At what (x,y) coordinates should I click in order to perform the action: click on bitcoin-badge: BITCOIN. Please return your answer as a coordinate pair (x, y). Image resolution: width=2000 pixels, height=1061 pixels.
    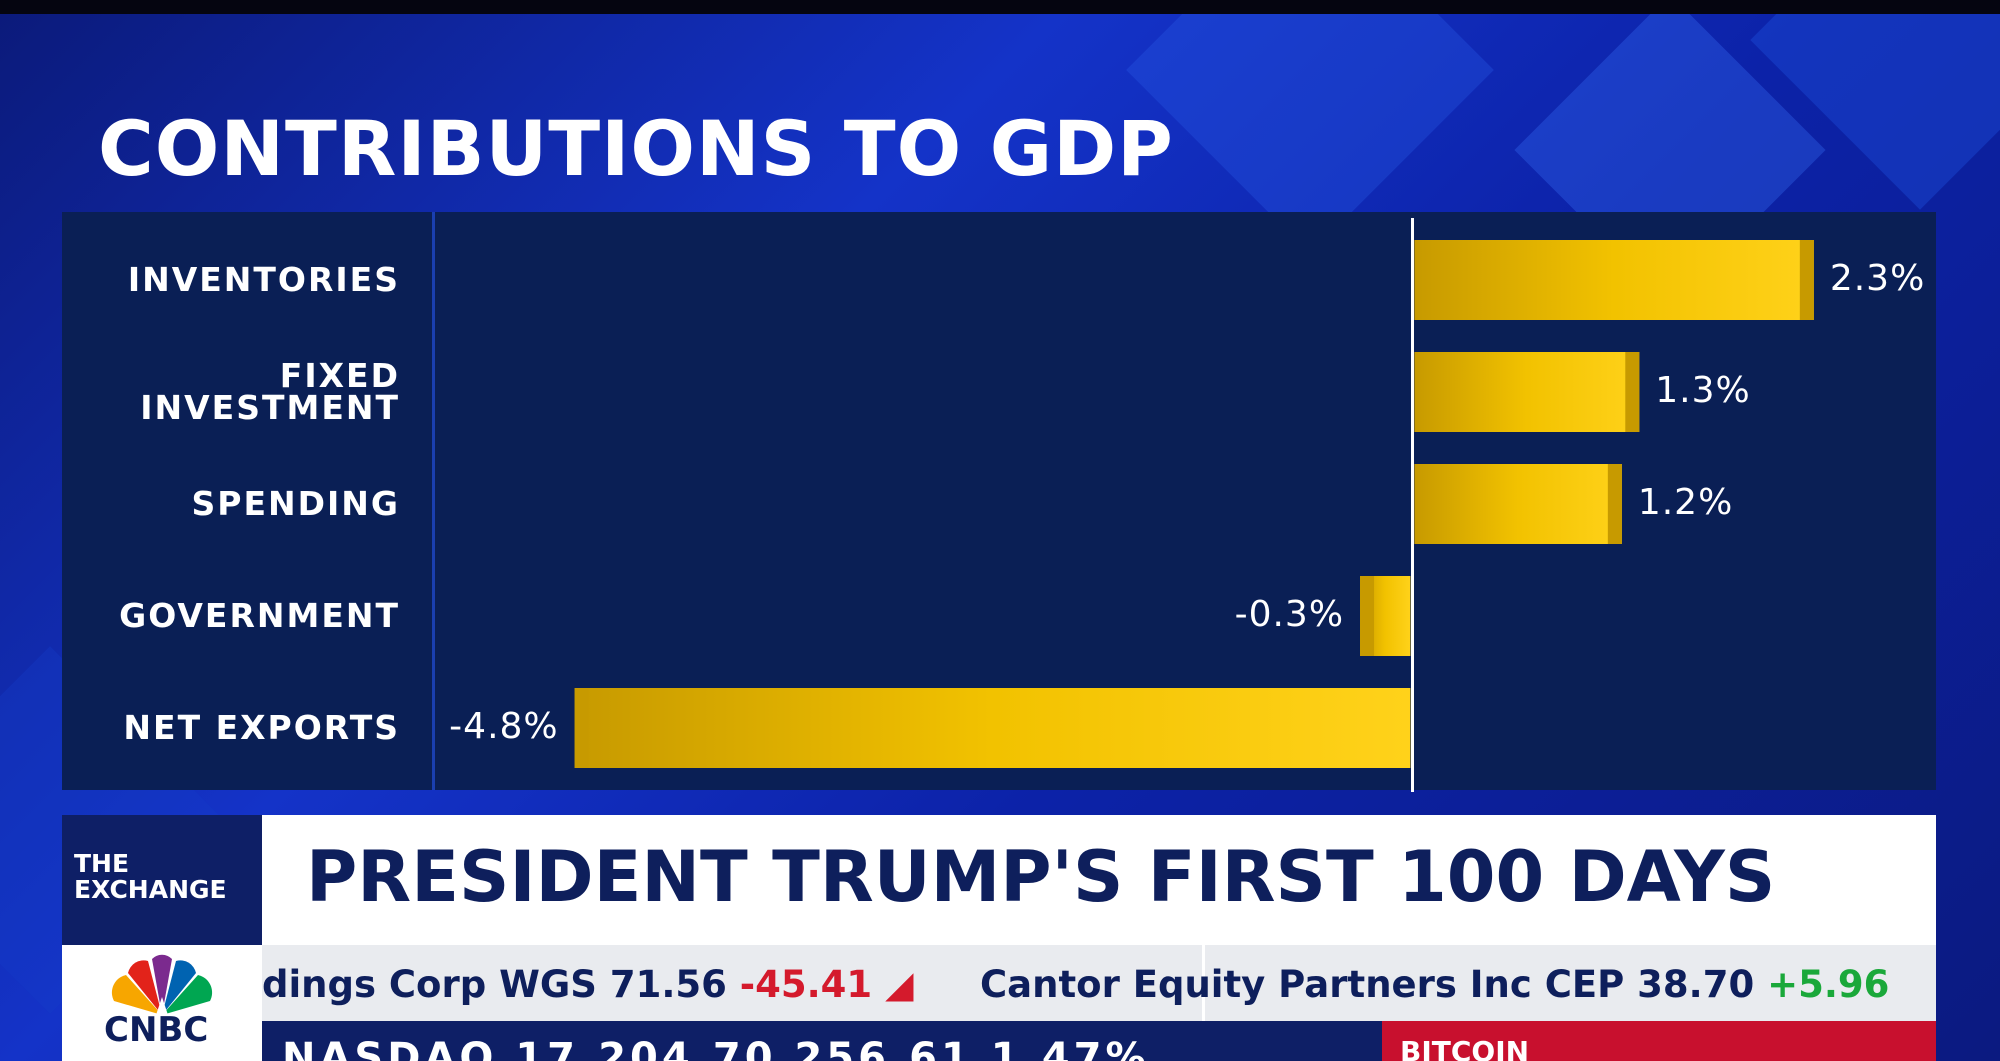
    Looking at the image, I should click on (1659, 1041).